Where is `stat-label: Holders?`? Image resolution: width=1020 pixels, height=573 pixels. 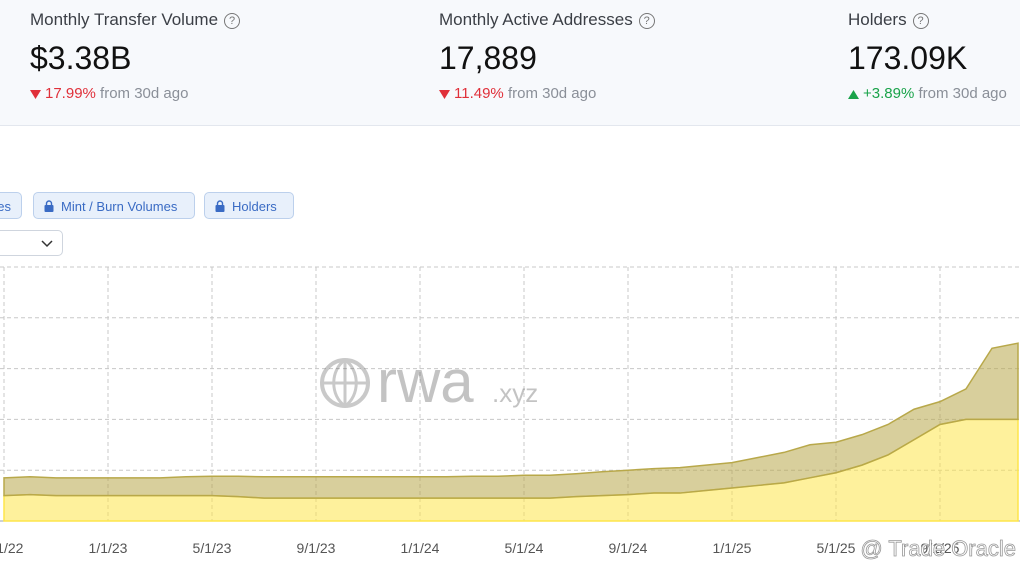 stat-label: Holders? is located at coordinates (927, 20).